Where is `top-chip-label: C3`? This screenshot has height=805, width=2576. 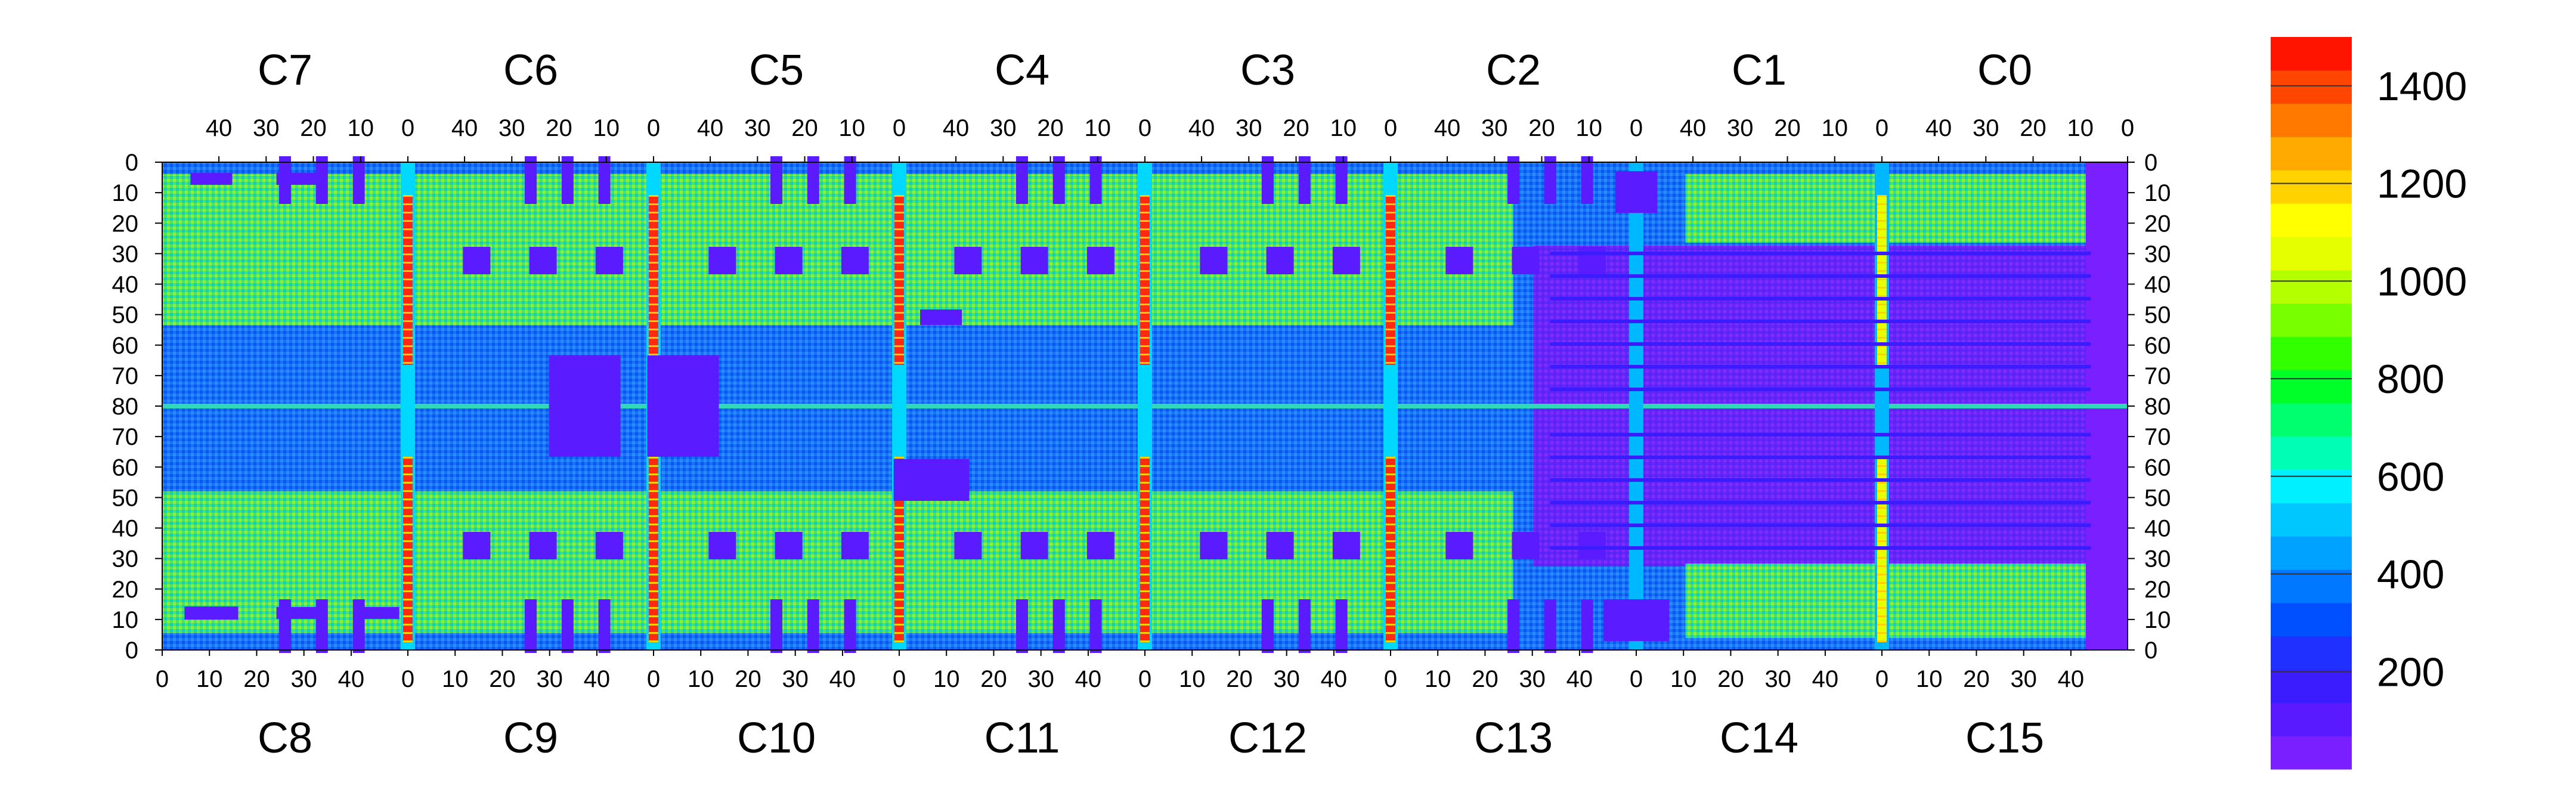 top-chip-label: C3 is located at coordinates (1267, 70).